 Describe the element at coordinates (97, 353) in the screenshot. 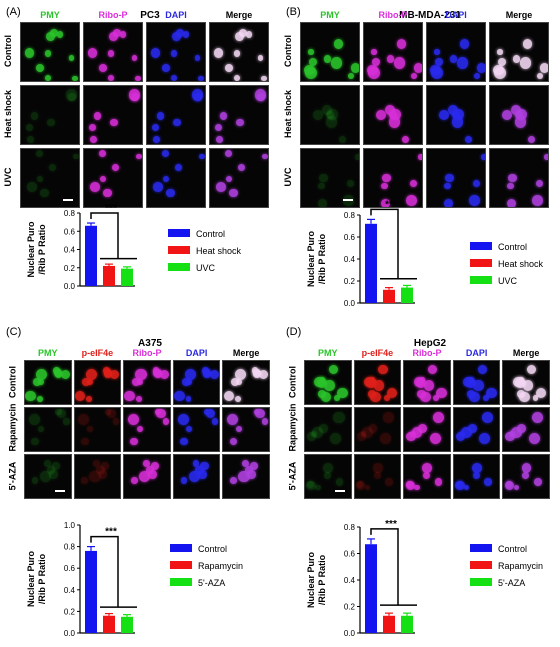

I see `channel-header: p-eIF4e` at that location.